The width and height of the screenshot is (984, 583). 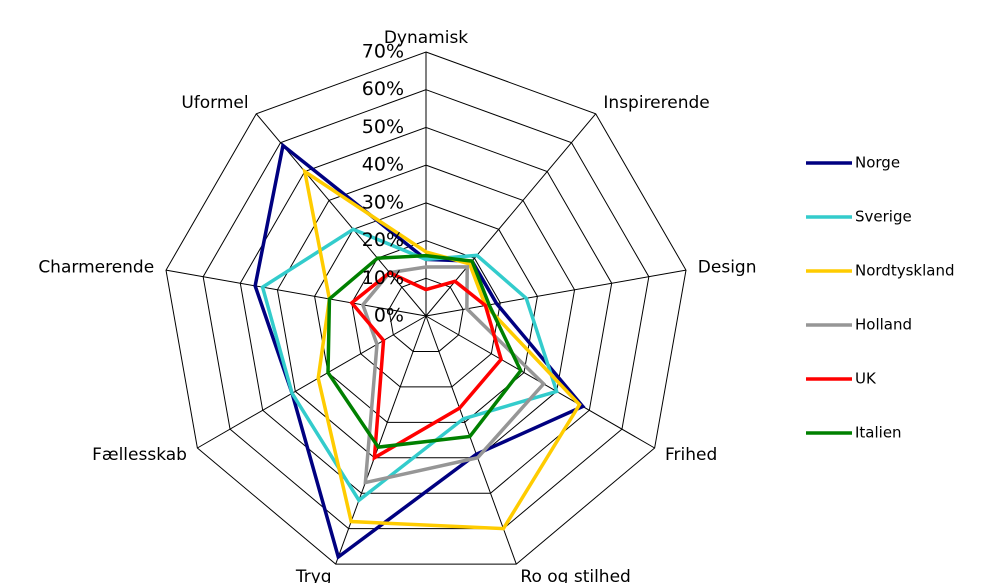 What do you see at coordinates (883, 217) in the screenshot?
I see `legend-label: Sverige` at bounding box center [883, 217].